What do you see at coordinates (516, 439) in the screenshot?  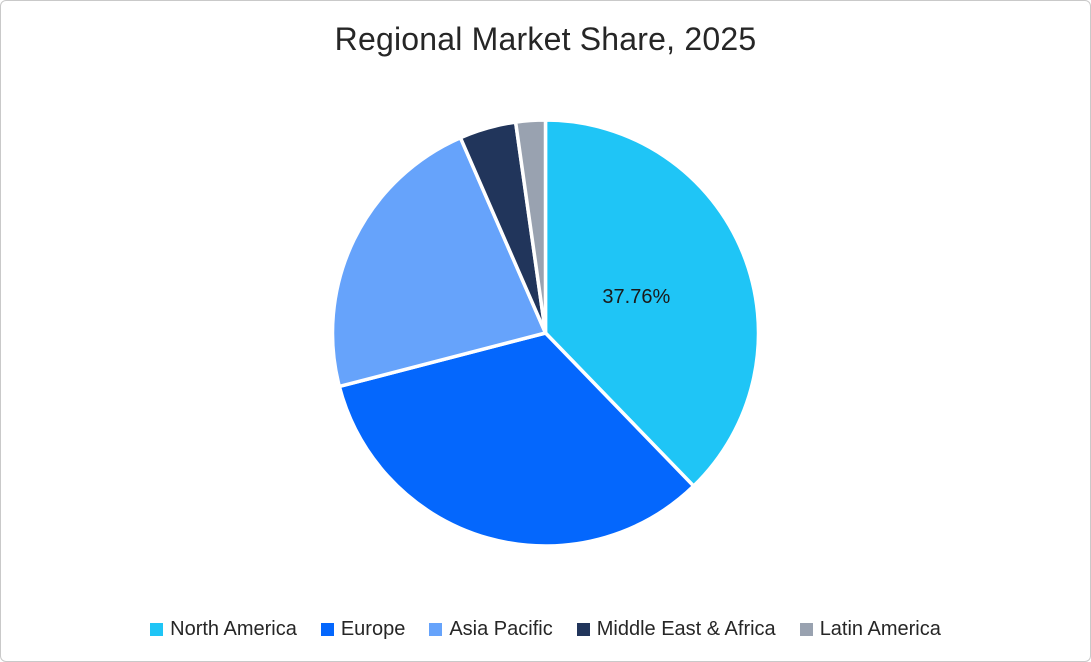 I see `pie-slice-europe` at bounding box center [516, 439].